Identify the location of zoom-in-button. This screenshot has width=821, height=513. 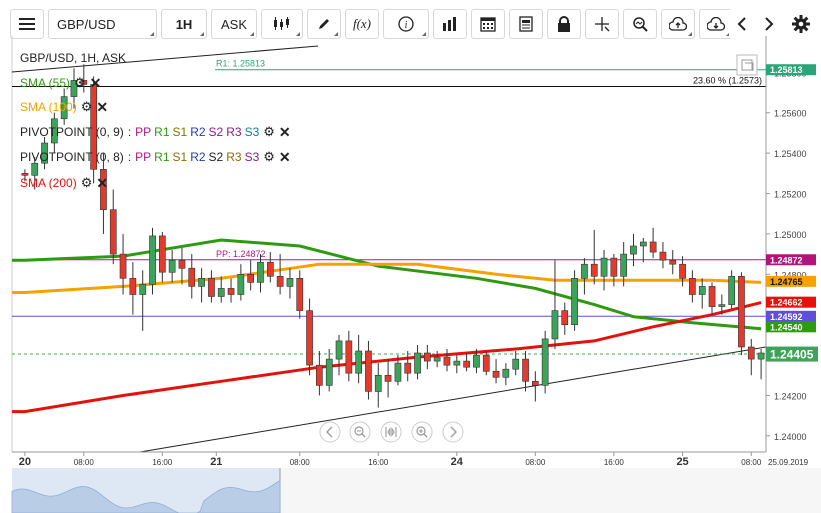
(422, 432).